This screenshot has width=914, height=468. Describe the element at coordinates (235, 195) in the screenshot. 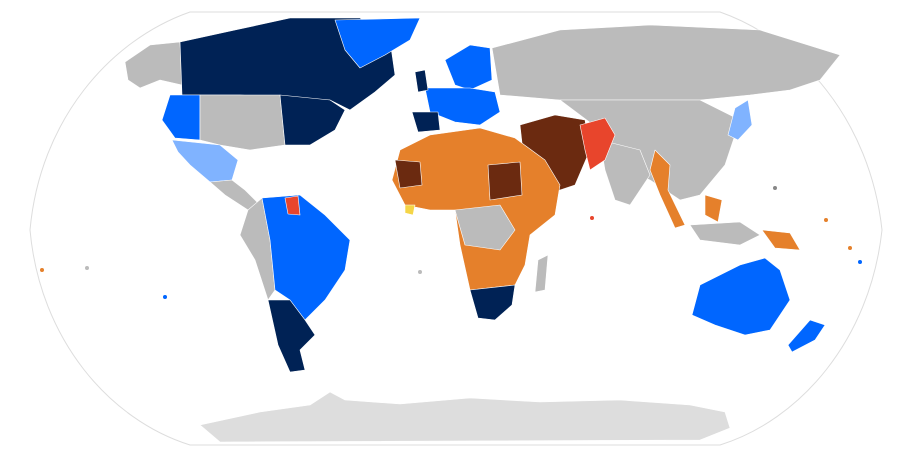

I see `central-america` at that location.